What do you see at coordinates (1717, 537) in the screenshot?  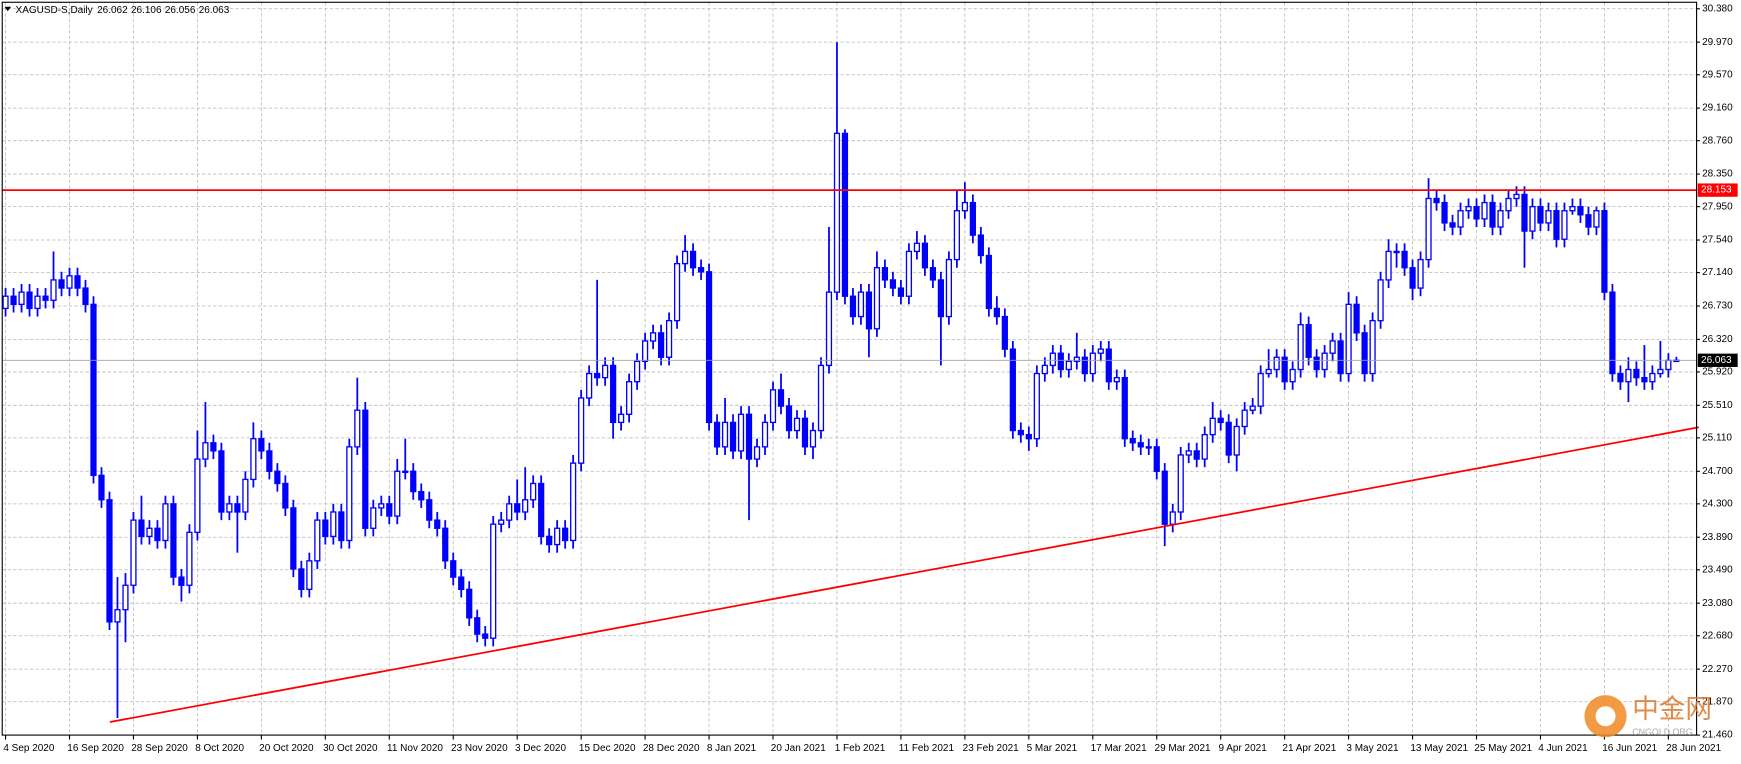 I see `y-tick-label: 23.890` at bounding box center [1717, 537].